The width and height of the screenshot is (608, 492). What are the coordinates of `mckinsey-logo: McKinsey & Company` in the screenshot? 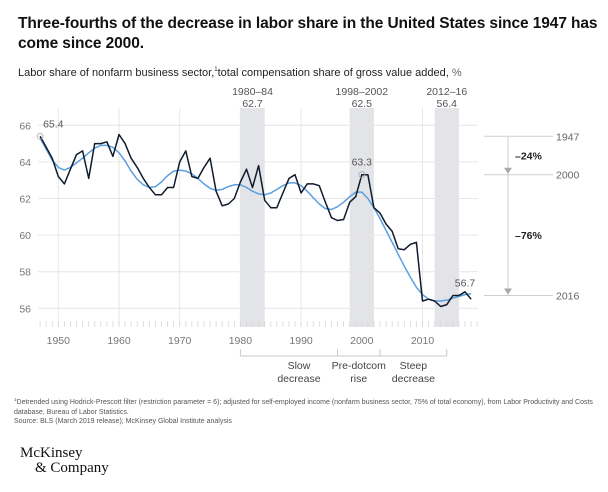 It's located at (64, 461).